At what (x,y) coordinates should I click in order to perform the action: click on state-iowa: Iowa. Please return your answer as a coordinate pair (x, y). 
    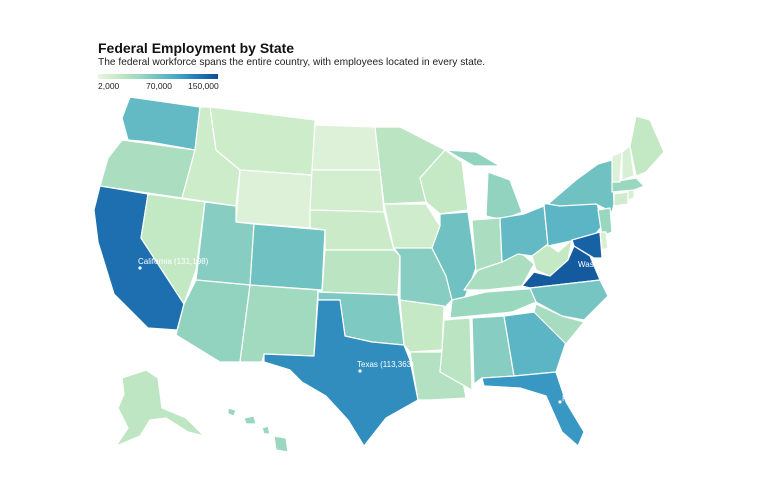
    Looking at the image, I should click on (412, 227).